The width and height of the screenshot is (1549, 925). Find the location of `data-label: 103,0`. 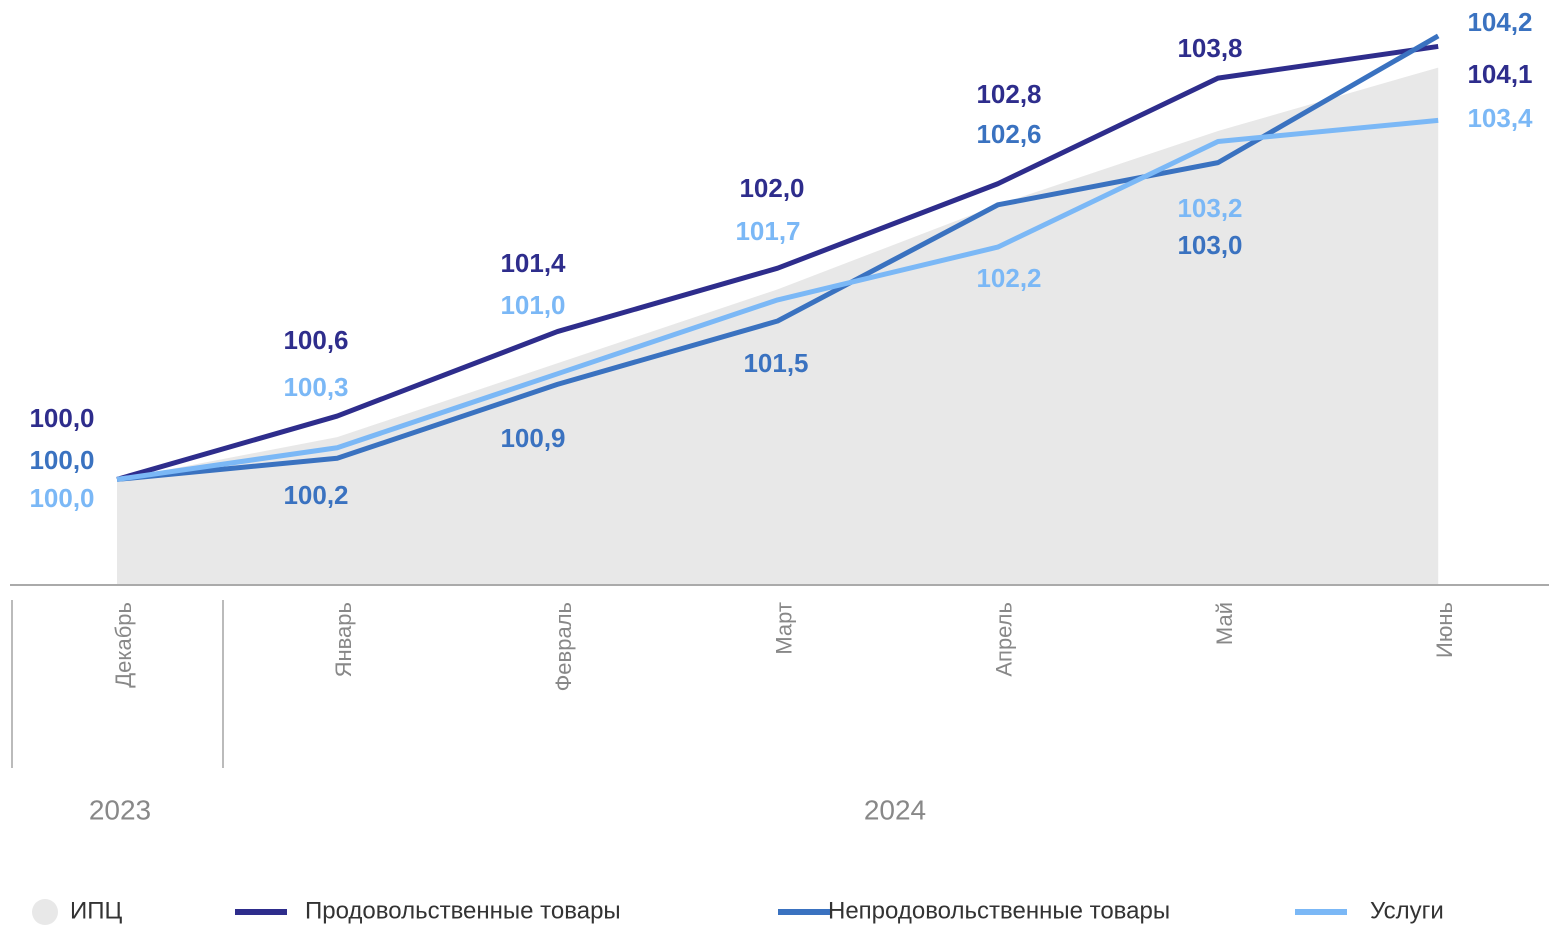

data-label: 103,0 is located at coordinates (1209, 245).